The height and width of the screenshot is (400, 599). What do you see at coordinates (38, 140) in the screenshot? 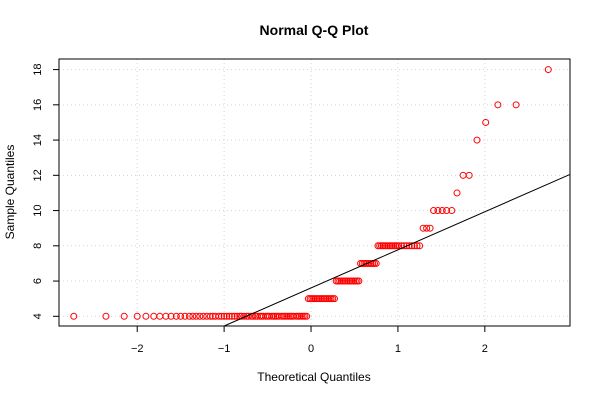
I see `y-tick-label-5: 14` at bounding box center [38, 140].